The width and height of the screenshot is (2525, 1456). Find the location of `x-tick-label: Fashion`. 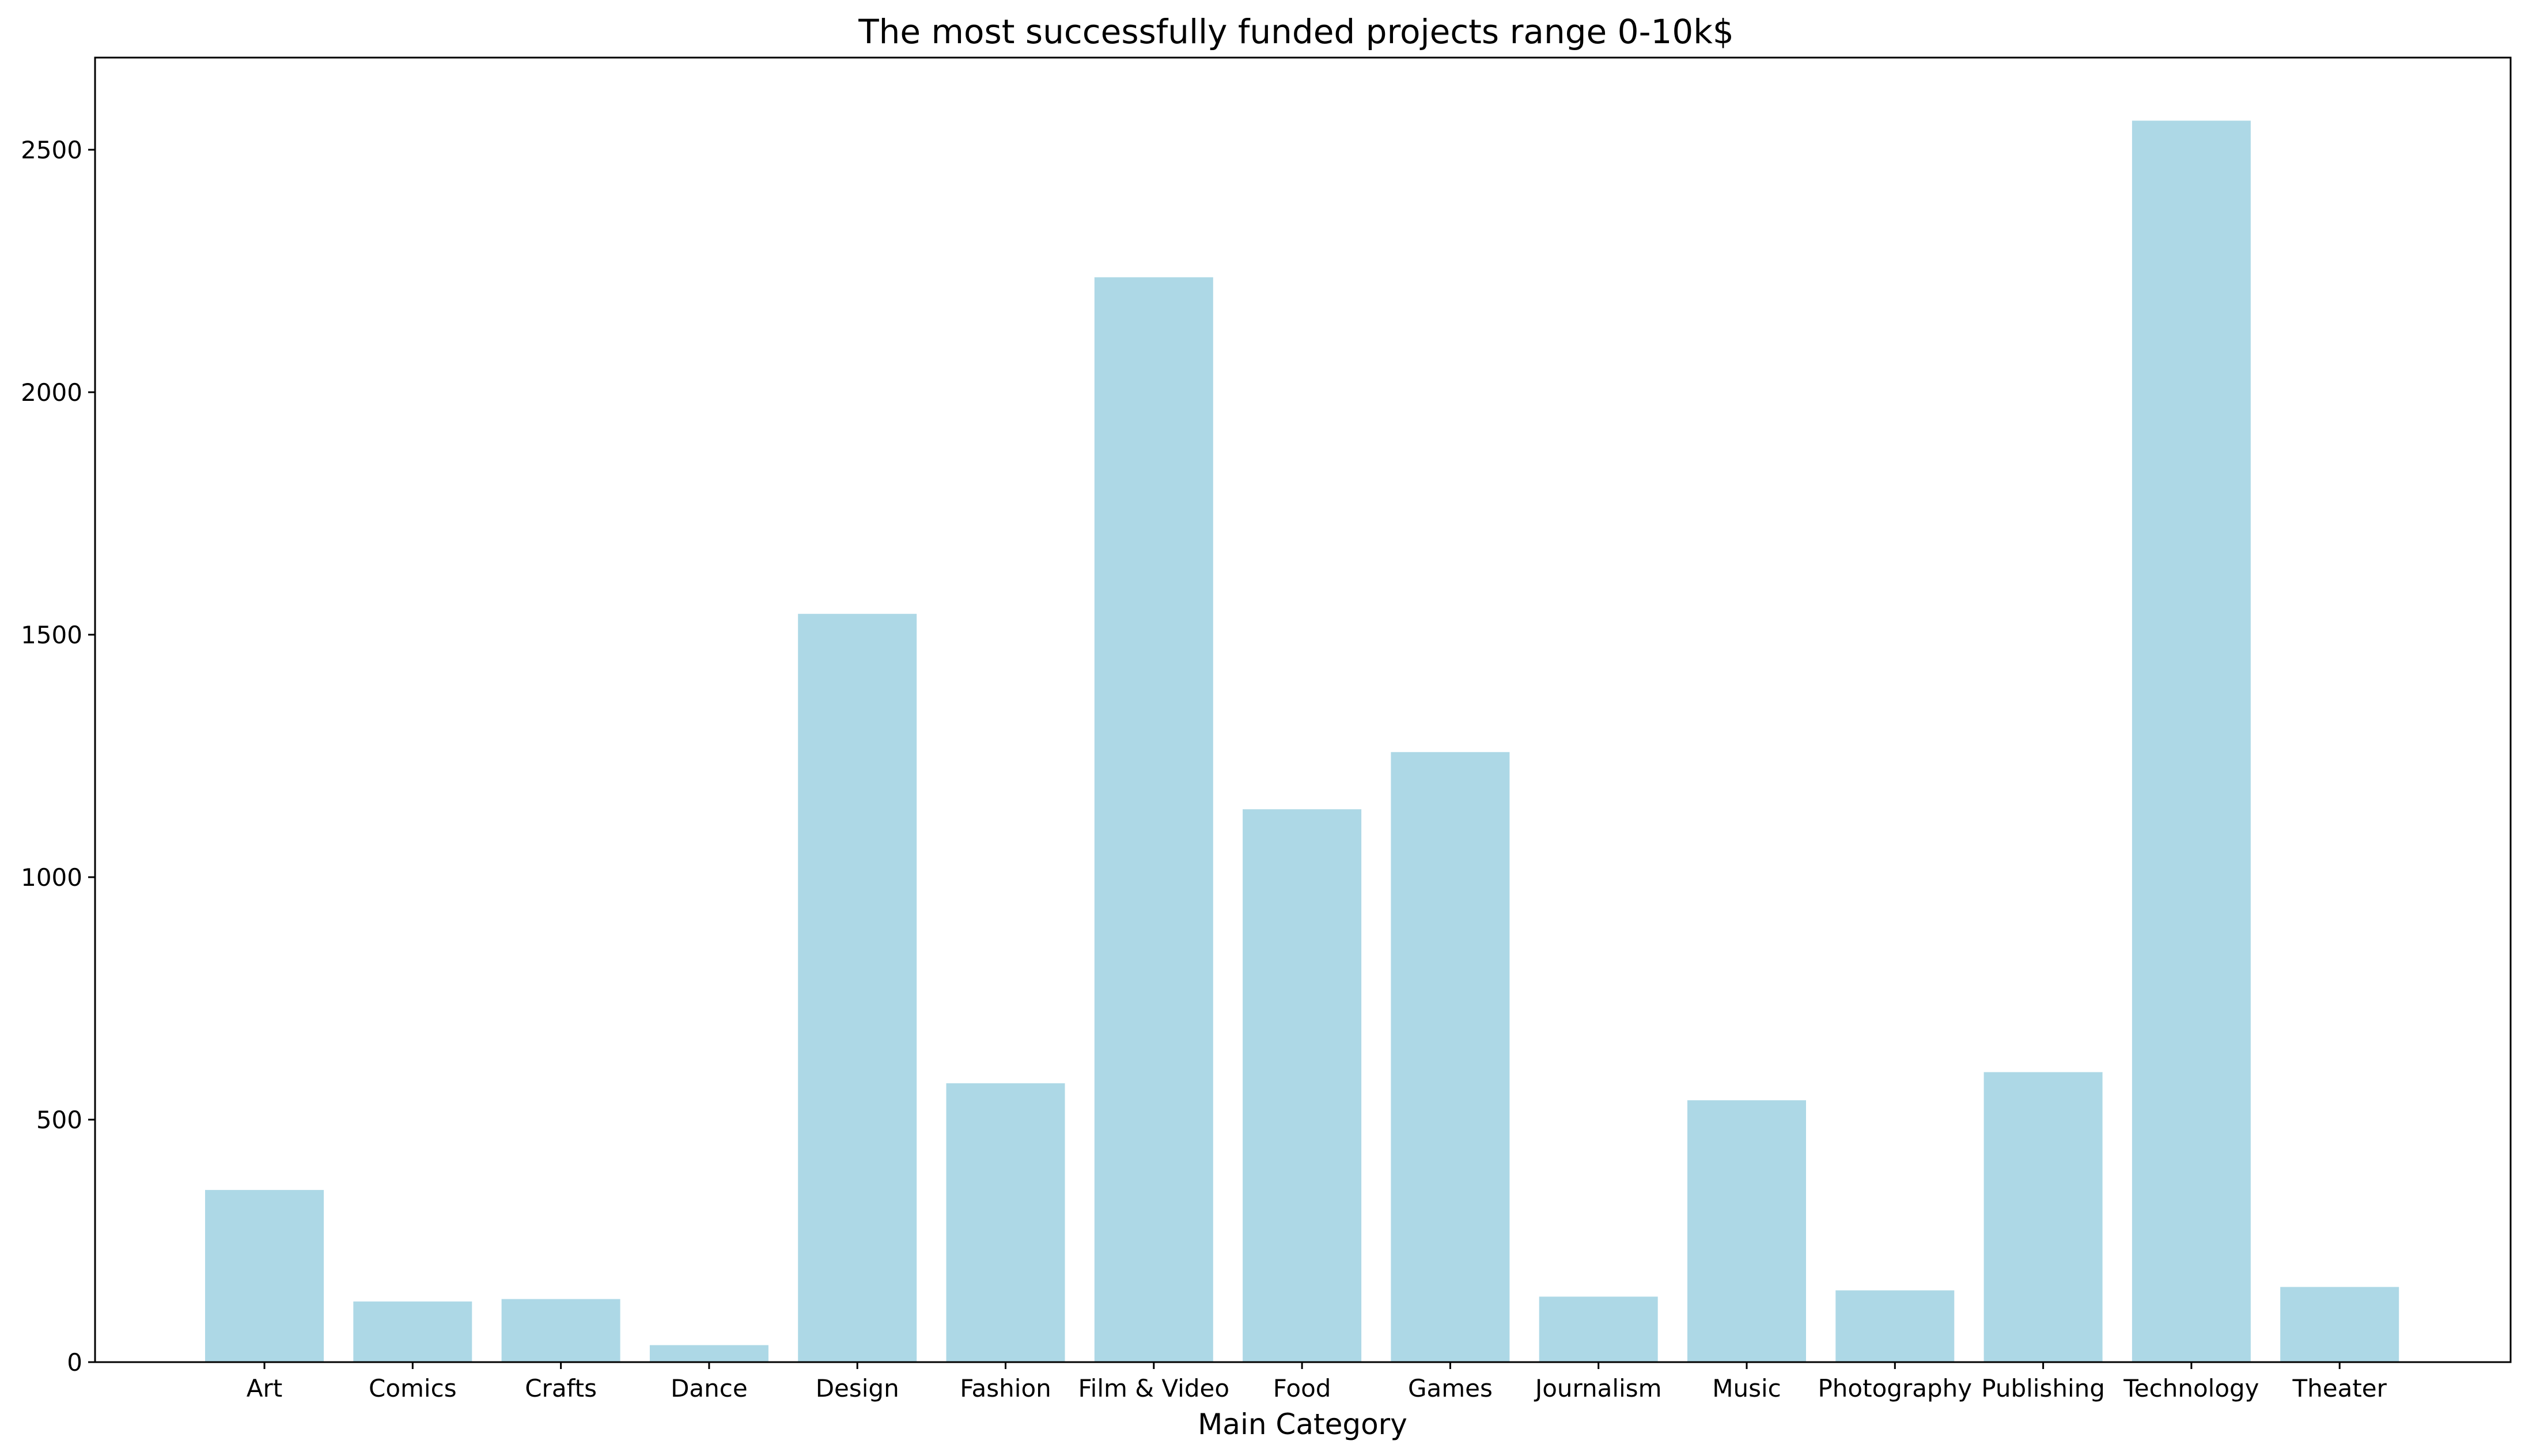

x-tick-label: Fashion is located at coordinates (1005, 1388).